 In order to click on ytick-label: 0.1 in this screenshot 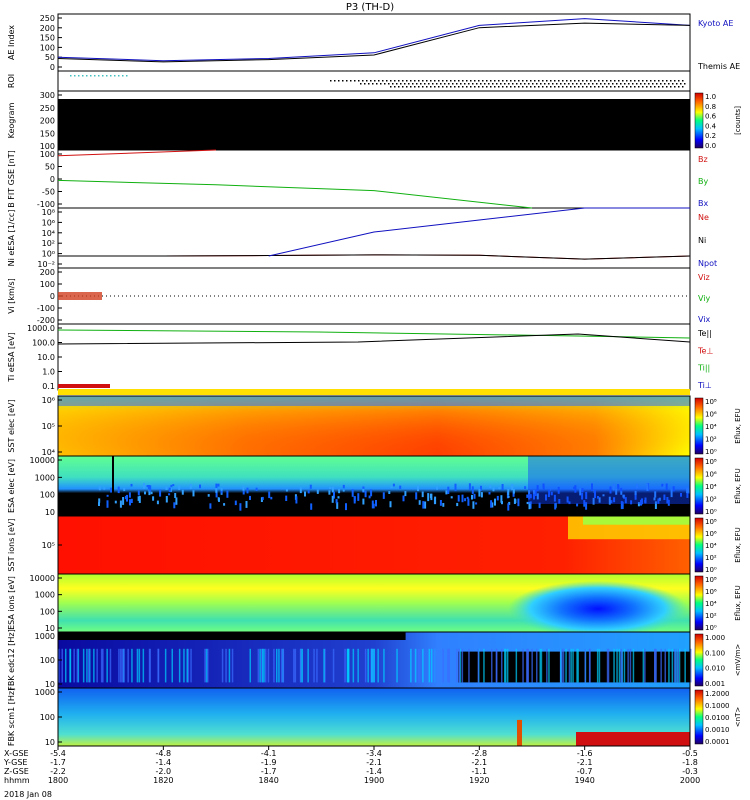, I will do `click(48, 386)`.